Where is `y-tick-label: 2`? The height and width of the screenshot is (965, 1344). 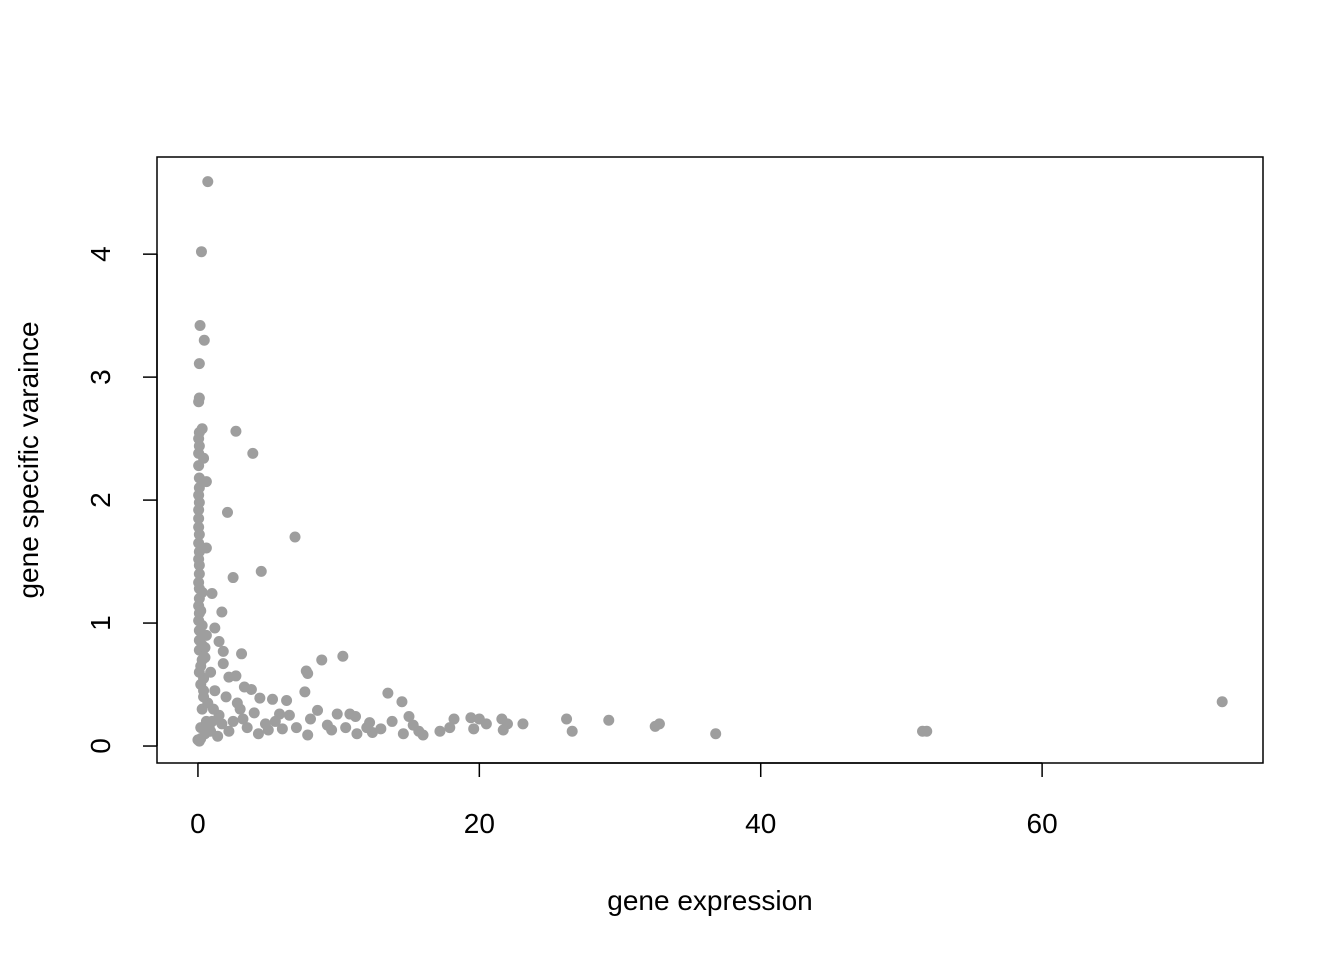
y-tick-label: 2 is located at coordinates (100, 500).